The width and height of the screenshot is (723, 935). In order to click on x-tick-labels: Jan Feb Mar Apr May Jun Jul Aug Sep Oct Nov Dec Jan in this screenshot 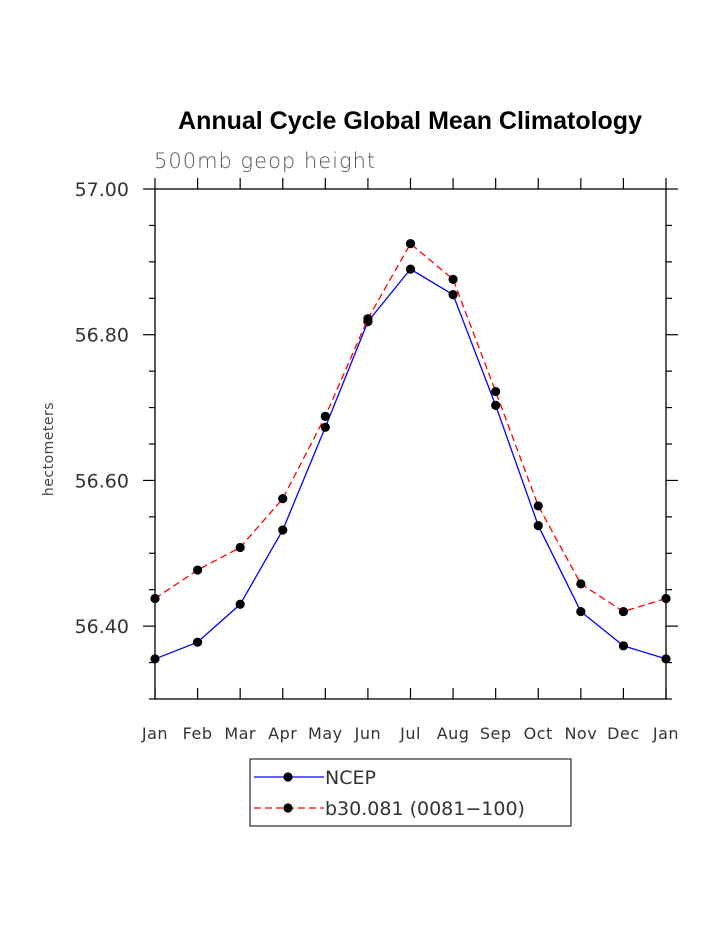, I will do `click(410, 733)`.